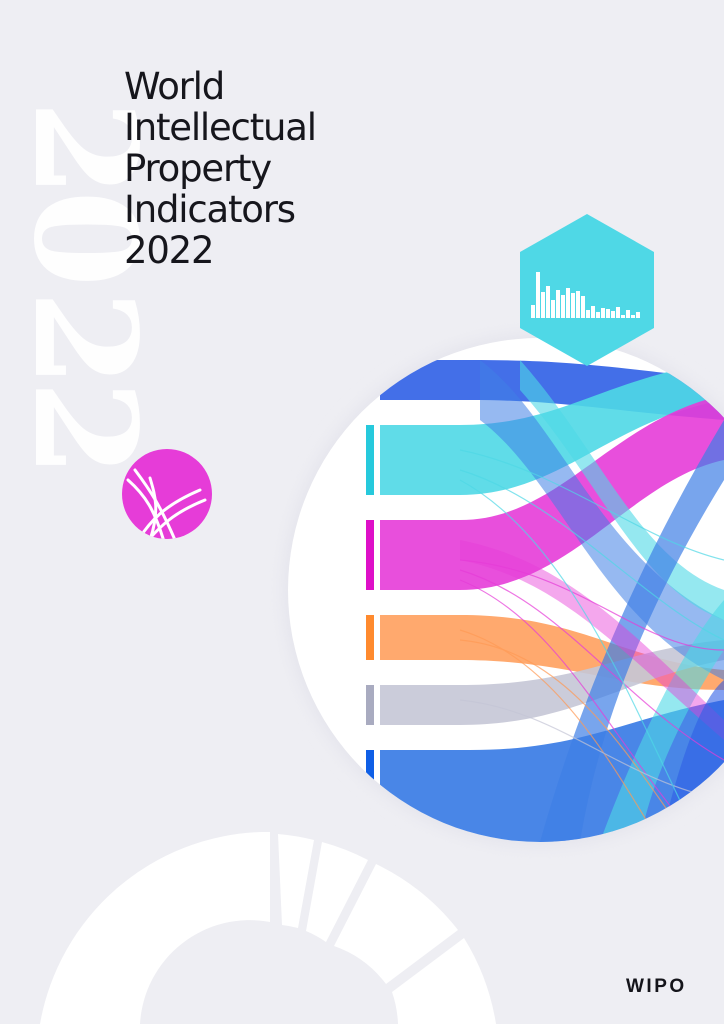 The height and width of the screenshot is (1024, 724). Describe the element at coordinates (167, 494) in the screenshot. I see `dna-helix-circle-icon` at that location.